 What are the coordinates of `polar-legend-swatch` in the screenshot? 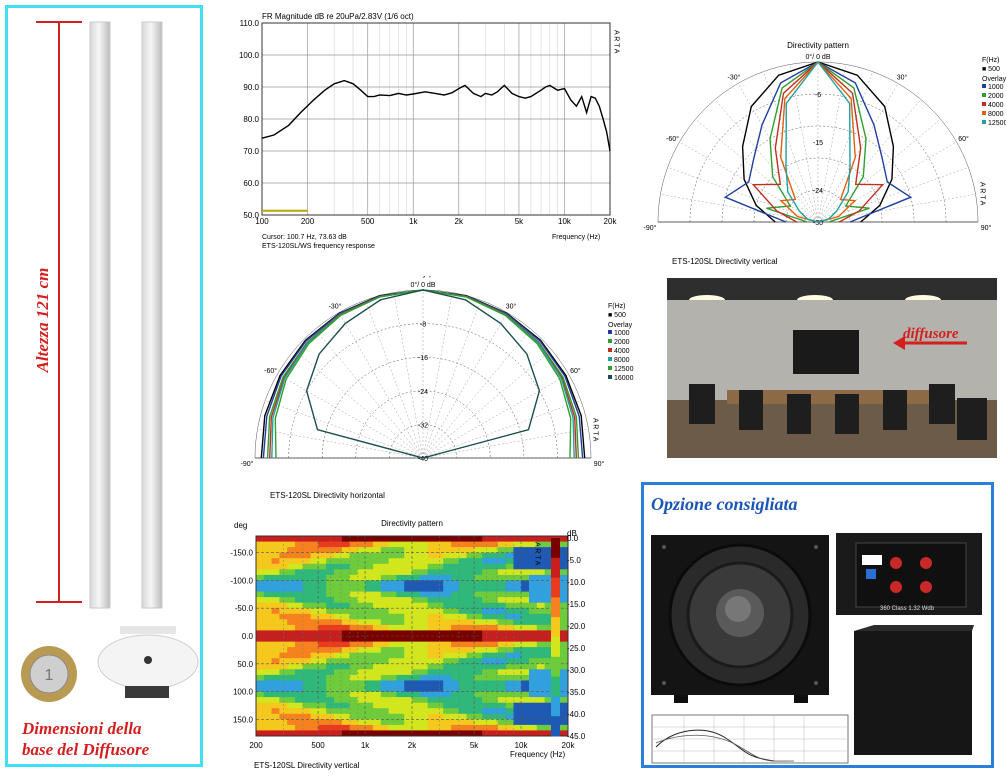 It's located at (610, 332).